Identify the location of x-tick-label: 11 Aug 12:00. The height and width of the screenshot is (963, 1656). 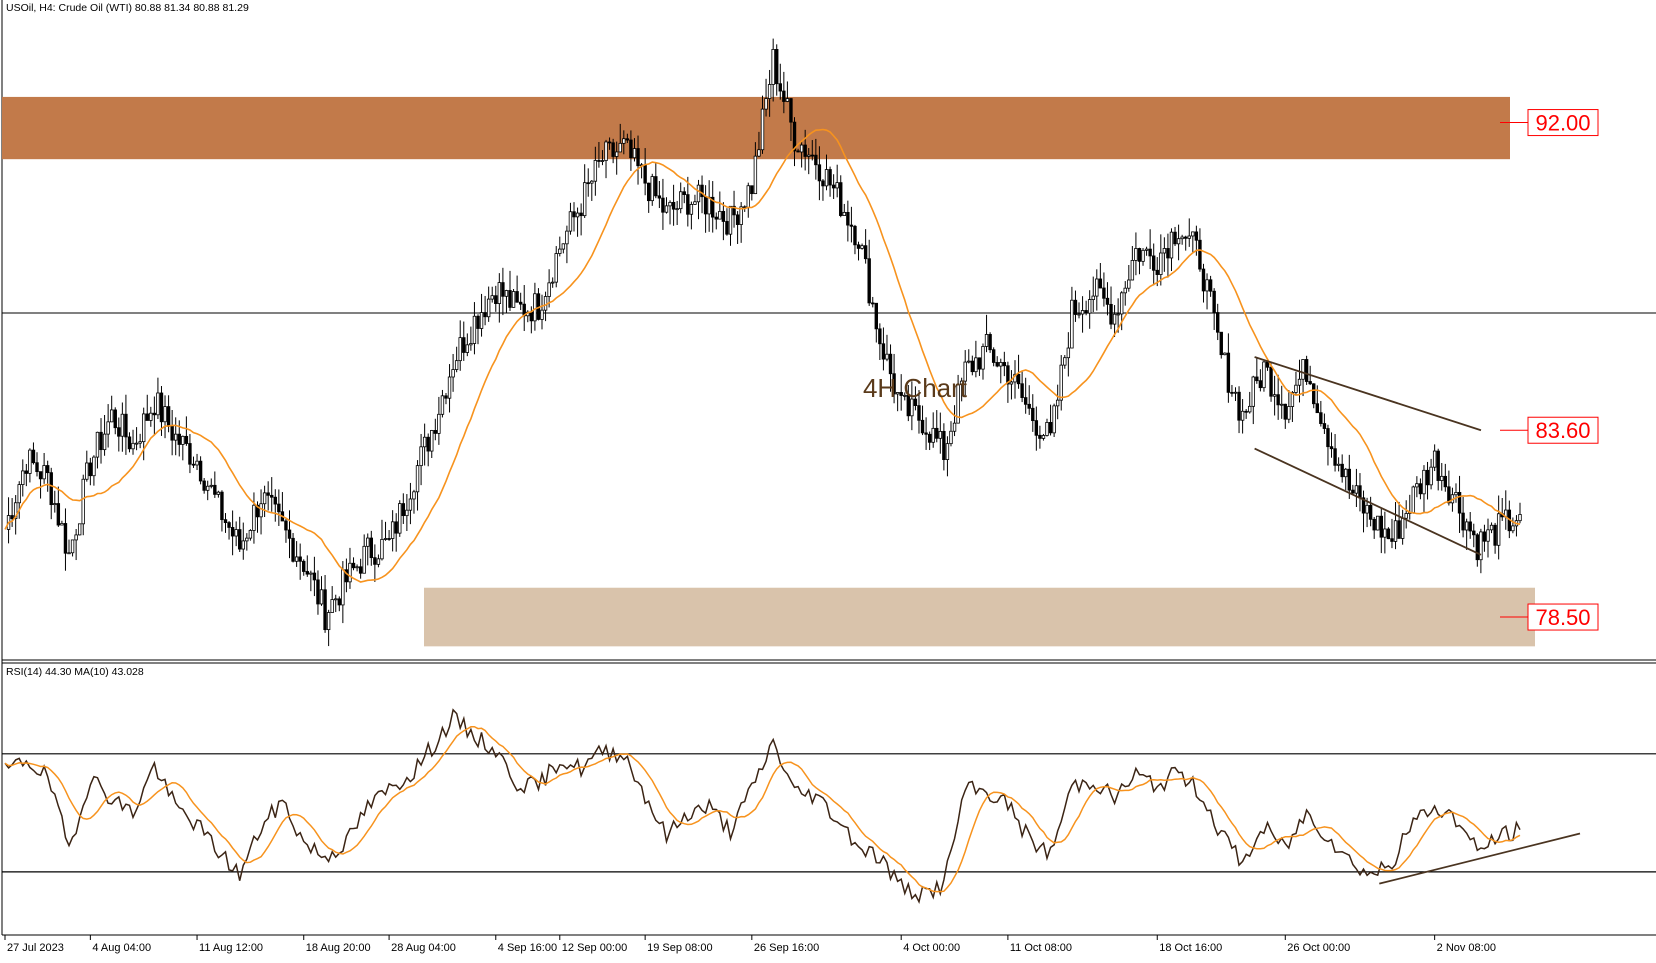
(231, 948).